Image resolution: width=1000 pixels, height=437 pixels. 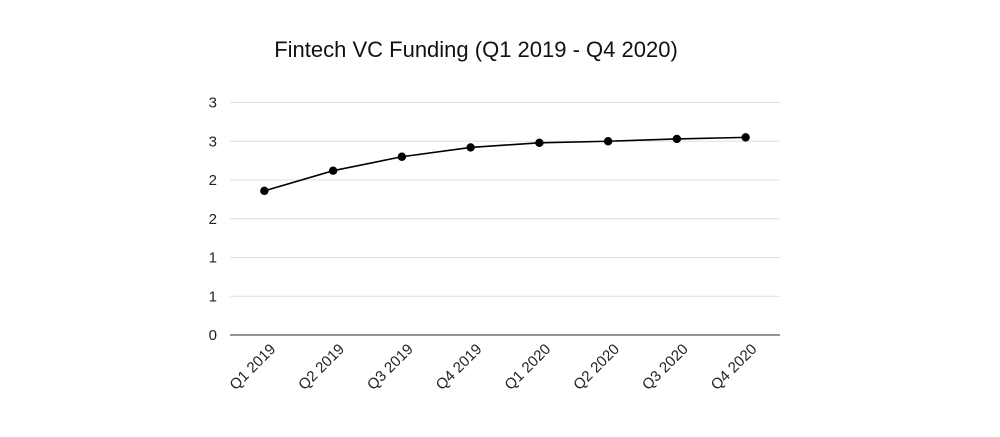 I want to click on x-tick-label: Q3 2019, so click(x=390, y=367).